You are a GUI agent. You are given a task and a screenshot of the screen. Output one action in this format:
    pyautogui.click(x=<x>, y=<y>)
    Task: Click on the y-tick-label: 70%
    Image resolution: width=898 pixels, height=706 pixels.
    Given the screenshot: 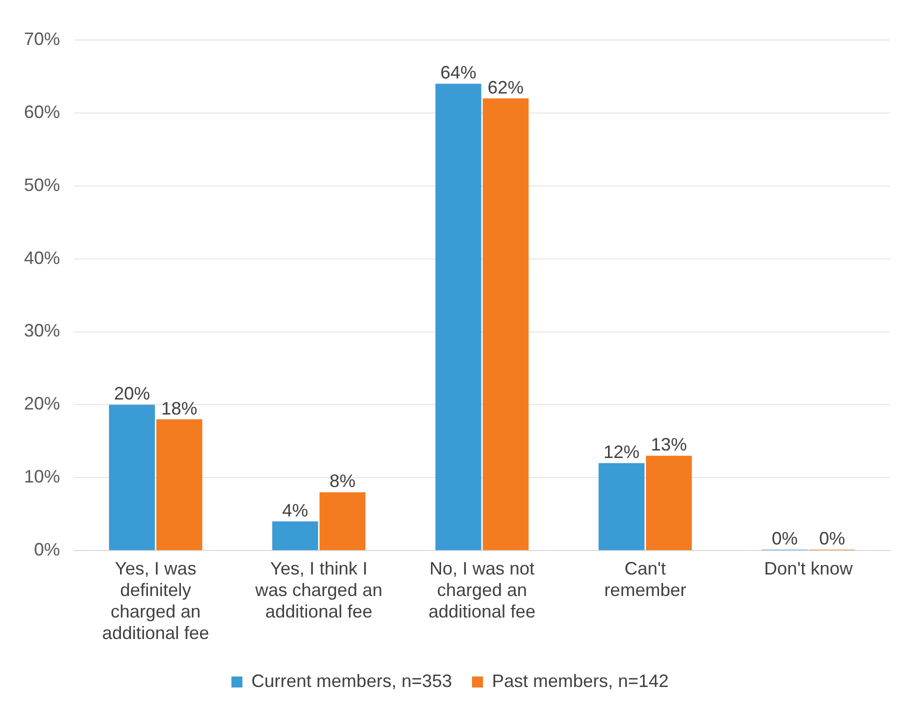 What is the action you would take?
    pyautogui.click(x=42, y=38)
    